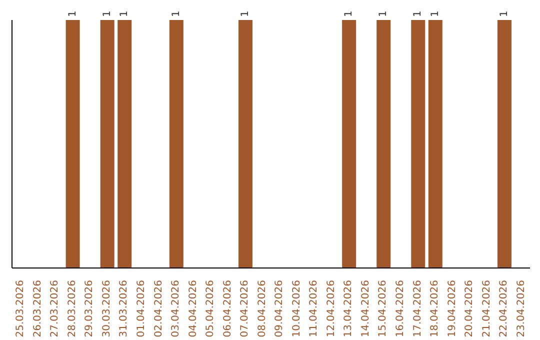 The image size is (540, 340). I want to click on x-tick-label: 13.04.2026, so click(348, 309).